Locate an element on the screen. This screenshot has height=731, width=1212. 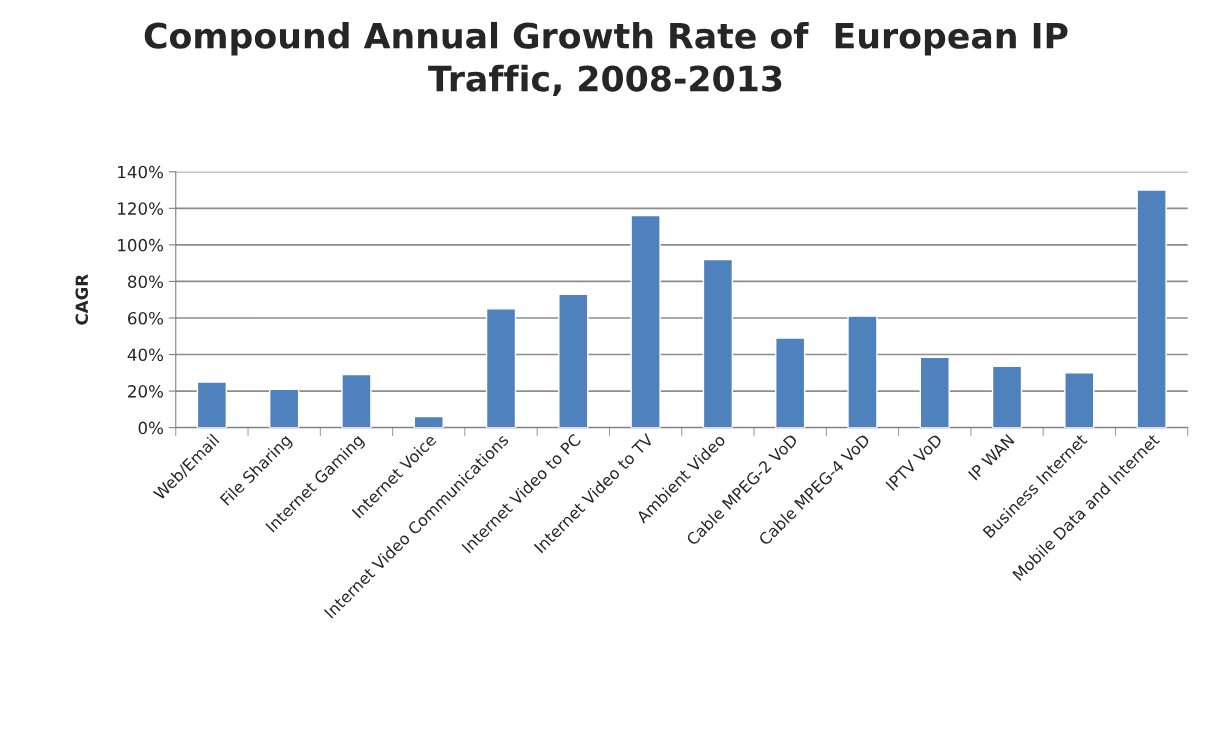
chart-title: Compound Annual Growth Rate of European IP Traffic, 2008-2013 is located at coordinates (606, 59).